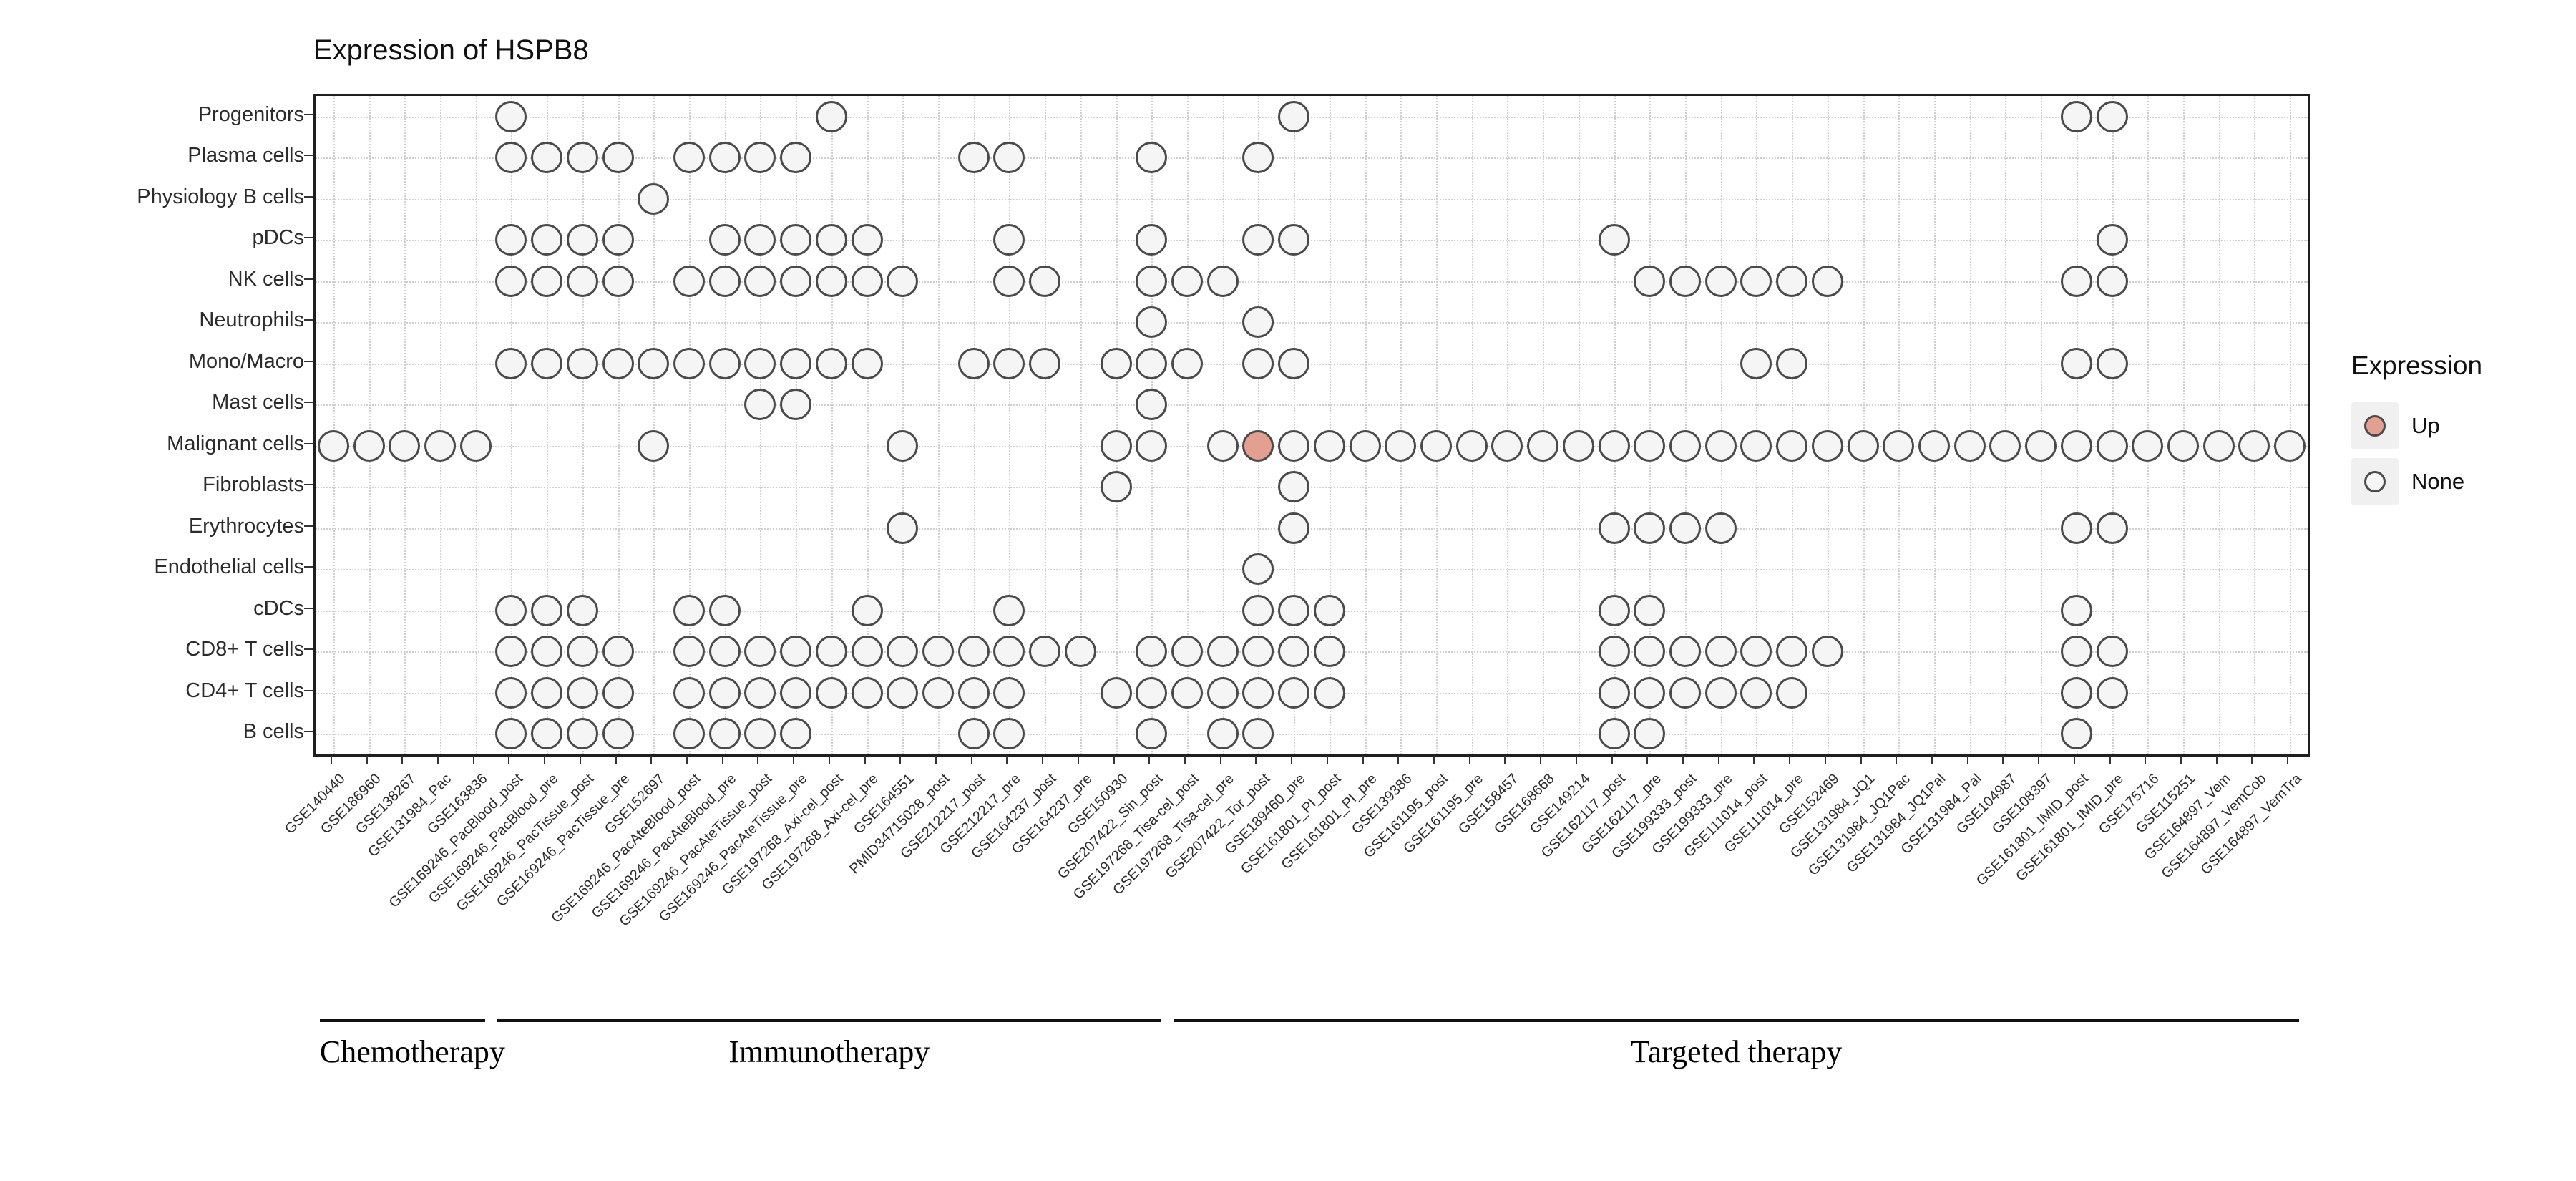 This screenshot has width=2576, height=1181. I want to click on legend-key-none, so click(2375, 481).